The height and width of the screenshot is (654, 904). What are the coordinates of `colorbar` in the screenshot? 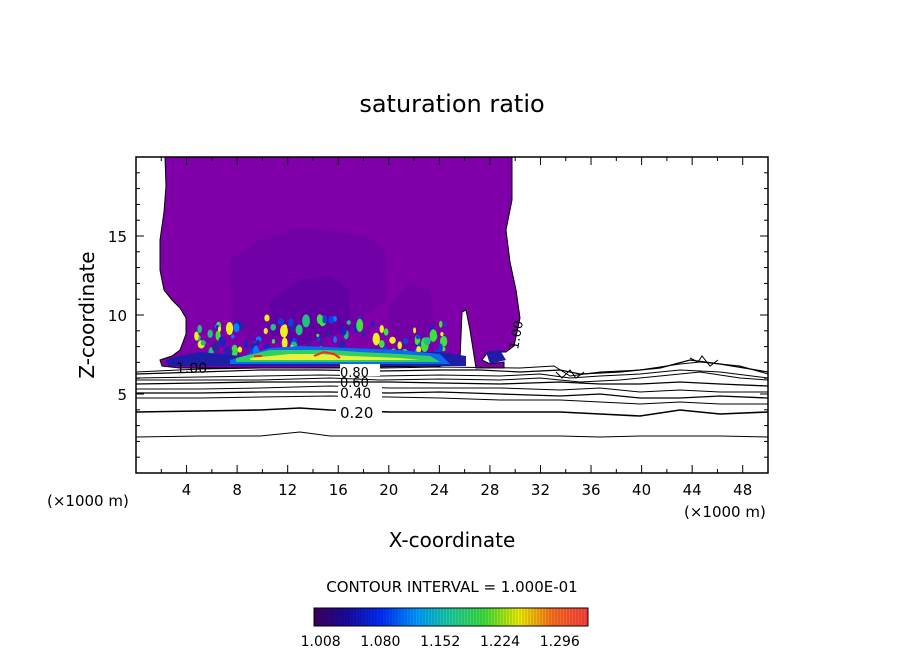 It's located at (451, 617).